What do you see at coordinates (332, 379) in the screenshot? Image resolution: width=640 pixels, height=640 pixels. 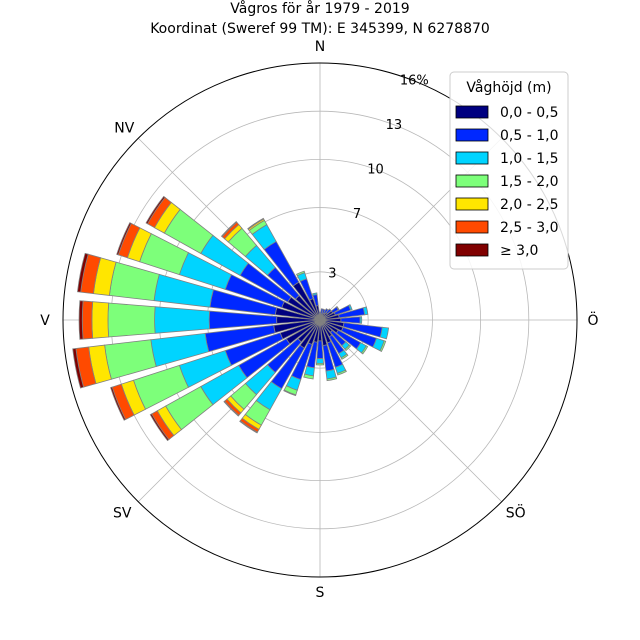 I see `bar-dir168.75-bin3` at bounding box center [332, 379].